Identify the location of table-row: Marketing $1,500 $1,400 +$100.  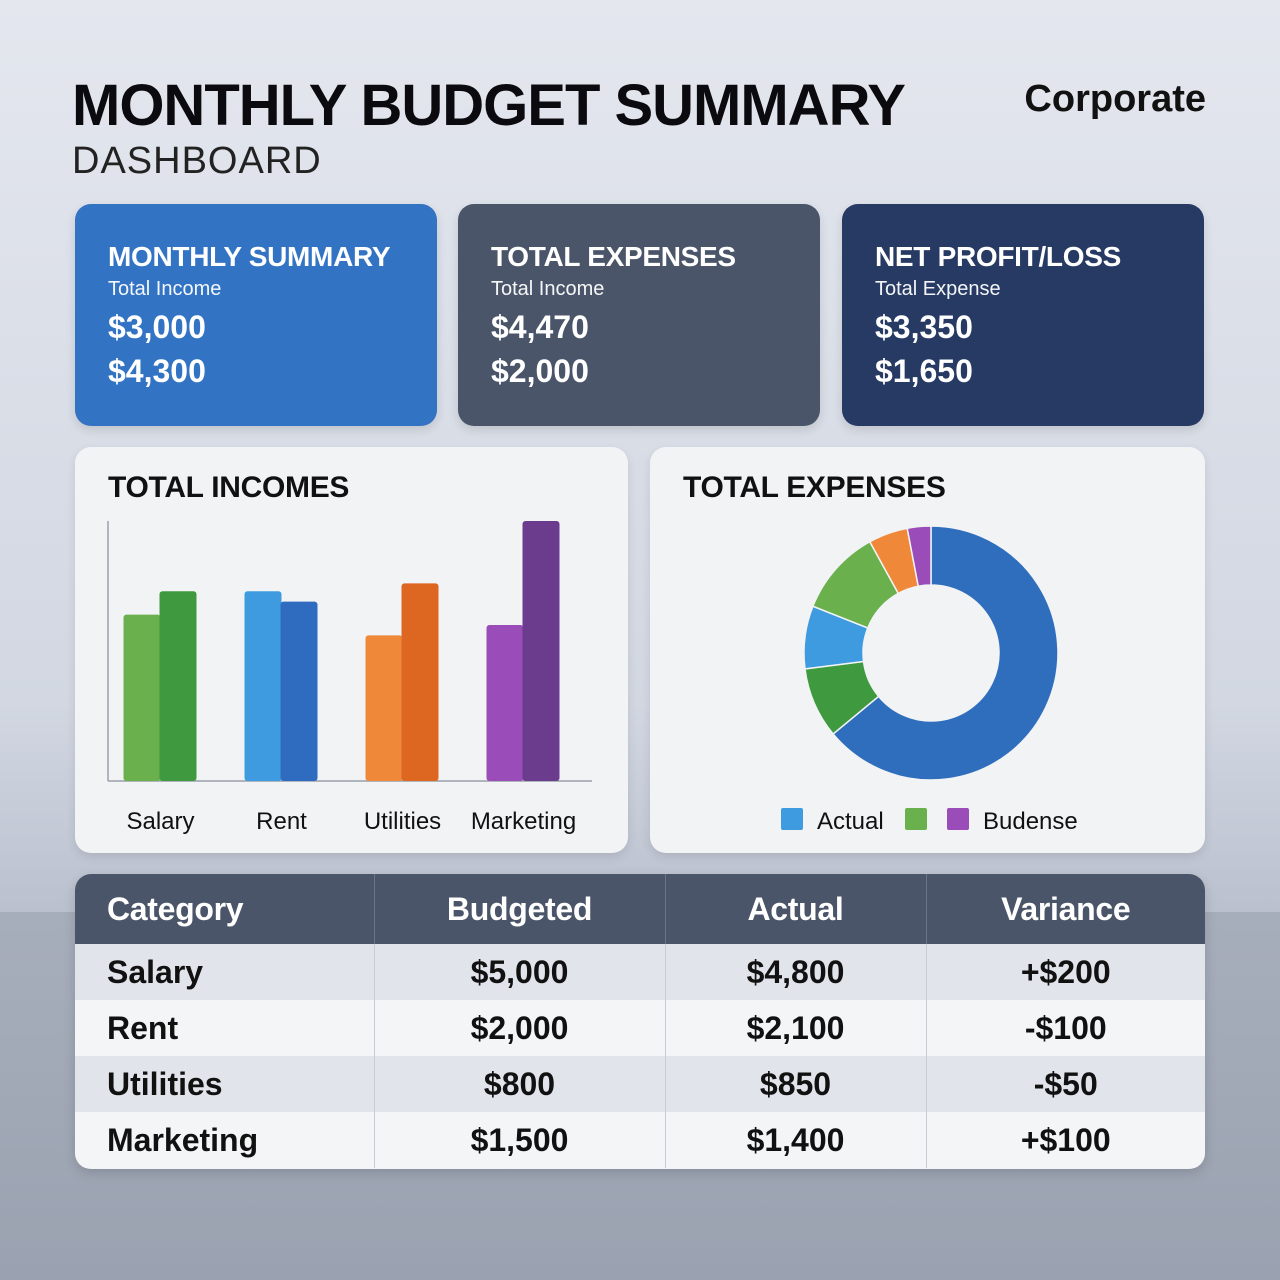
(640, 1140).